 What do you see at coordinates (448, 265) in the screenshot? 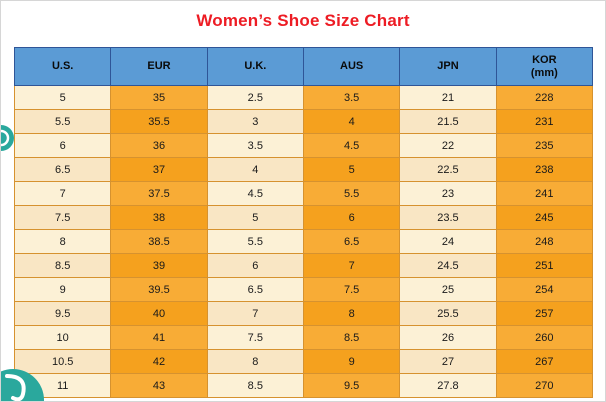
I see `table-cell: 24.5` at bounding box center [448, 265].